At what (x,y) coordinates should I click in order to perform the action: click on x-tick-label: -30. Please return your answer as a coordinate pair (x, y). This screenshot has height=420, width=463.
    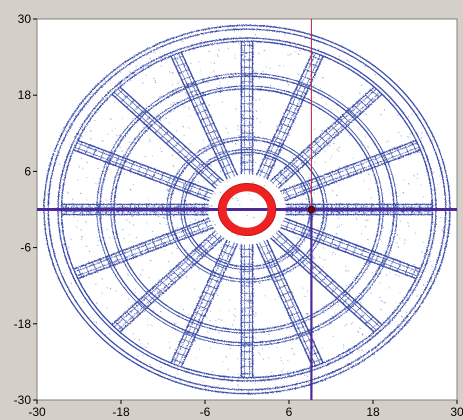
    Looking at the image, I should click on (37, 412).